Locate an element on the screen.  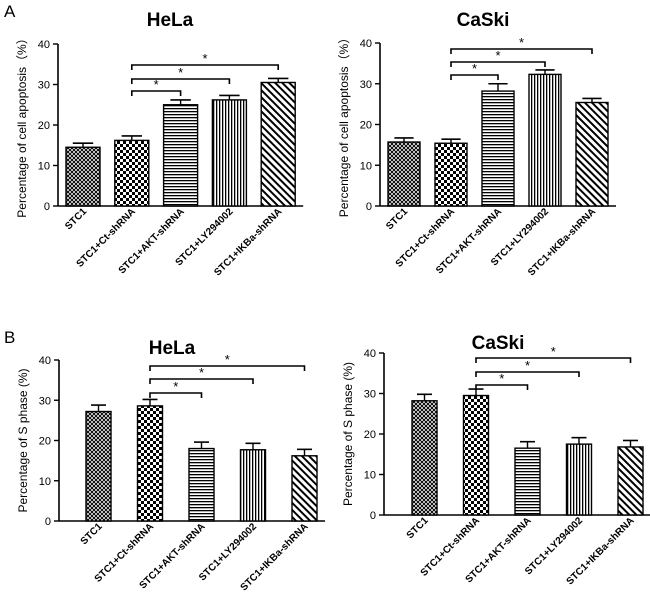
panel-letter-b: B is located at coordinates (9, 337).